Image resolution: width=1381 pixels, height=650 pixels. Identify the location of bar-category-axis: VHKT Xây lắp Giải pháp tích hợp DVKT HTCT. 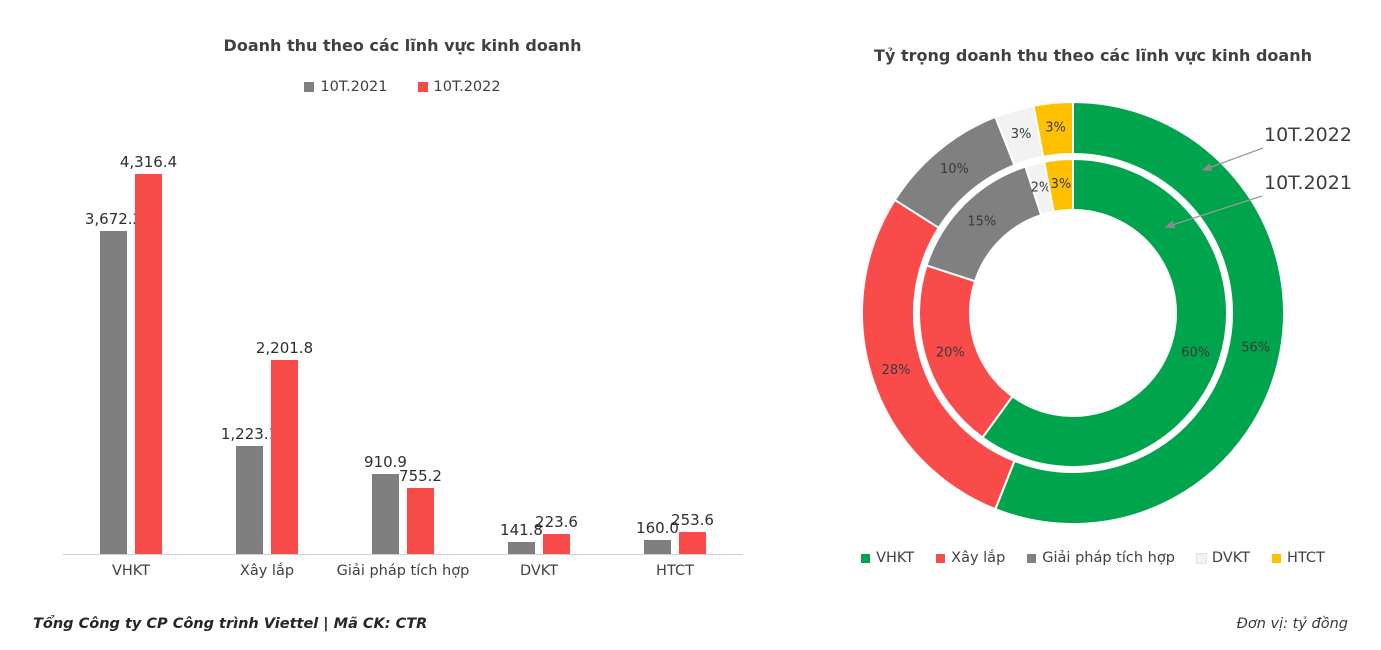
(403, 571).